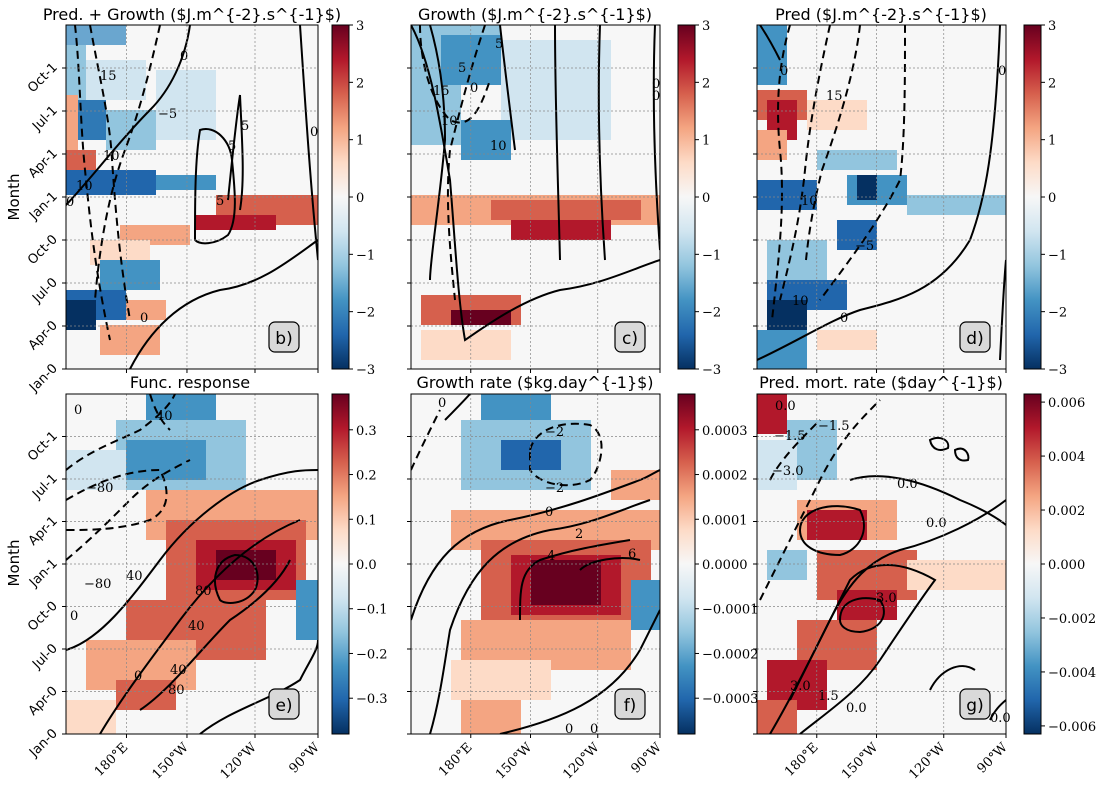 The image size is (1098, 790). Describe the element at coordinates (881, 14) in the screenshot. I see `panel-d-title: Pred ($J.m^{-2}.s^{-1}$)` at that location.